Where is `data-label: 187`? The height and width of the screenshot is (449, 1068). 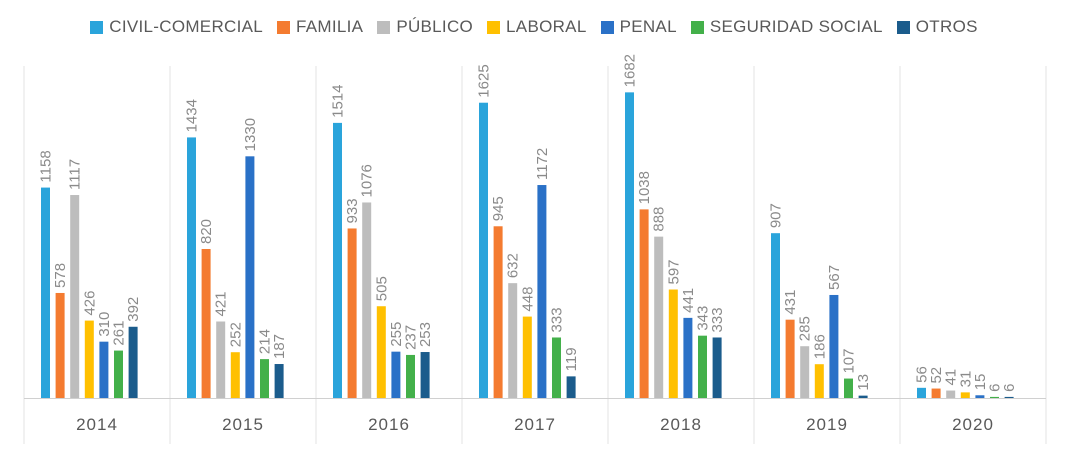
data-label: 187 is located at coordinates (279, 346).